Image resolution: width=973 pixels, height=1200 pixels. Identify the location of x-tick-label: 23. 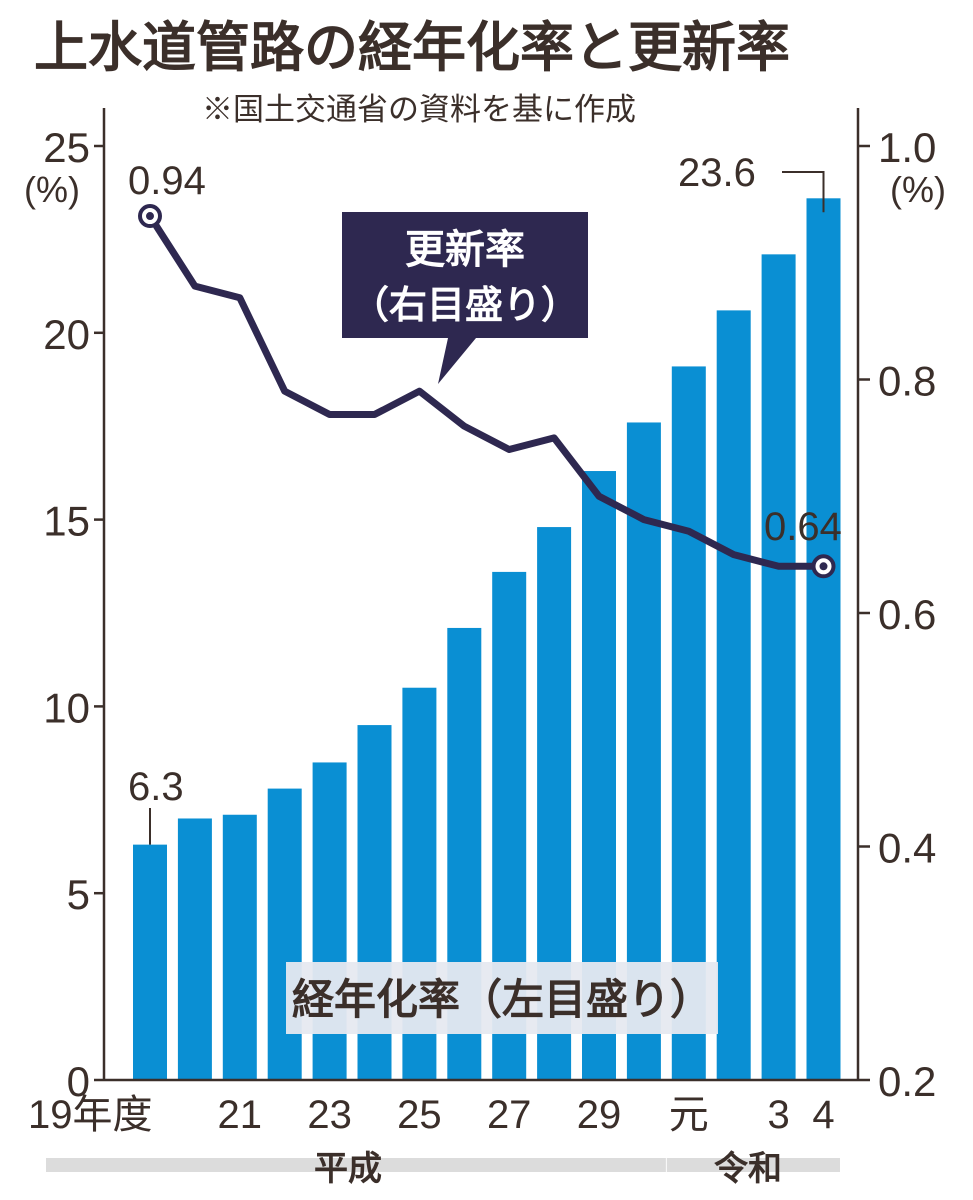
(329, 1115).